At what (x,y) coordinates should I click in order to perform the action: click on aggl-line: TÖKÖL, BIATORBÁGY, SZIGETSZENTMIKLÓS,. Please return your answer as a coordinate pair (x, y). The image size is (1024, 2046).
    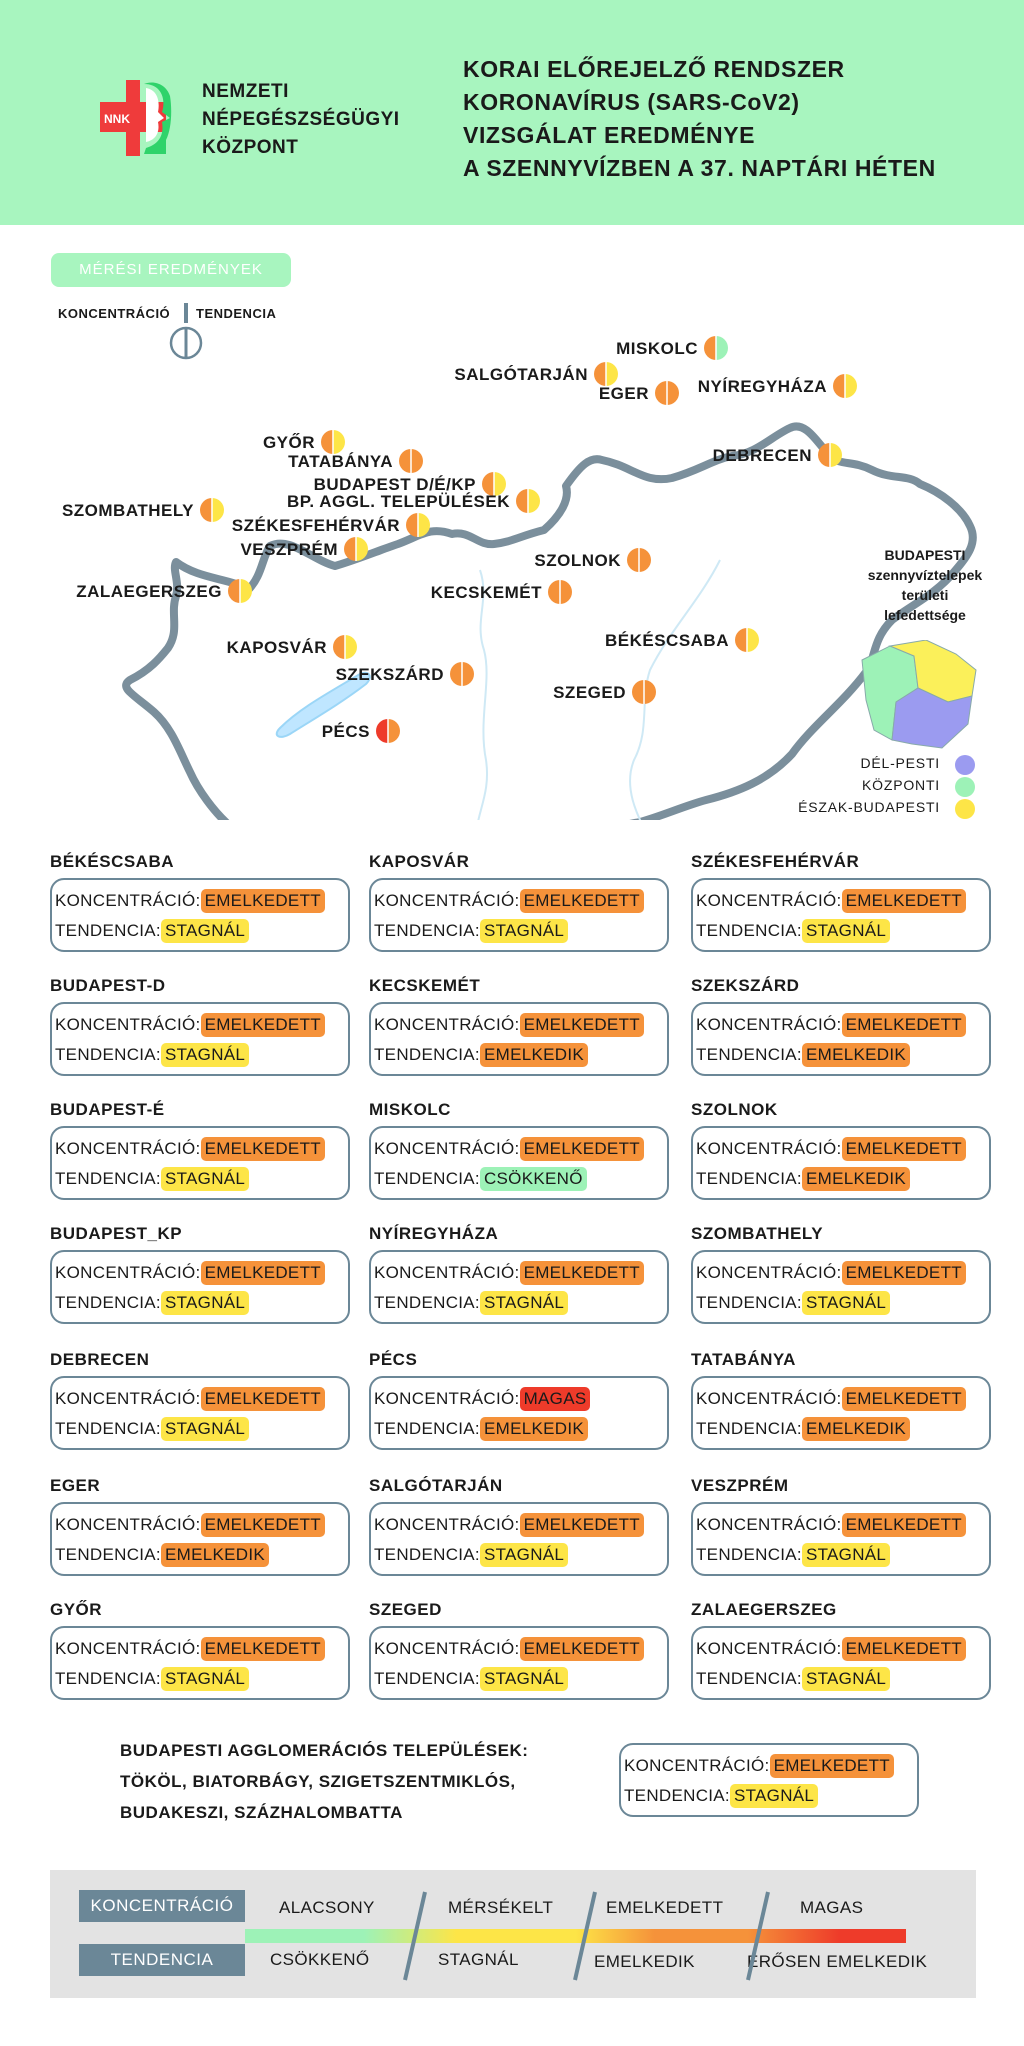
    Looking at the image, I should click on (318, 1781).